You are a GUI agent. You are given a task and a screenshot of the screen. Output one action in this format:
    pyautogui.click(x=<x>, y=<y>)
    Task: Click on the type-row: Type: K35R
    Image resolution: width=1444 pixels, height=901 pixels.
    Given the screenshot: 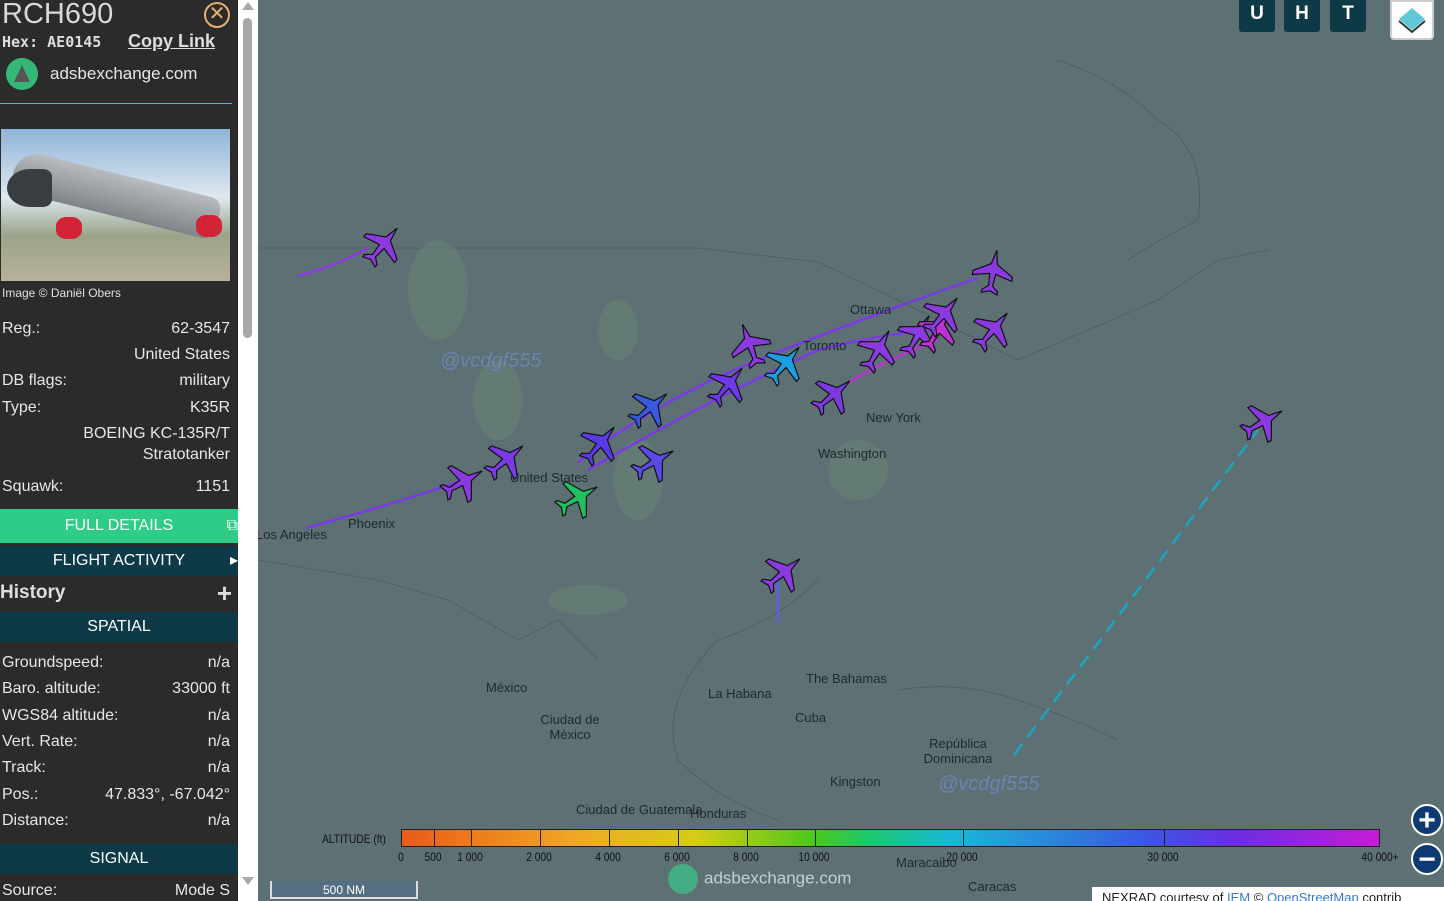 What is the action you would take?
    pyautogui.click(x=116, y=408)
    